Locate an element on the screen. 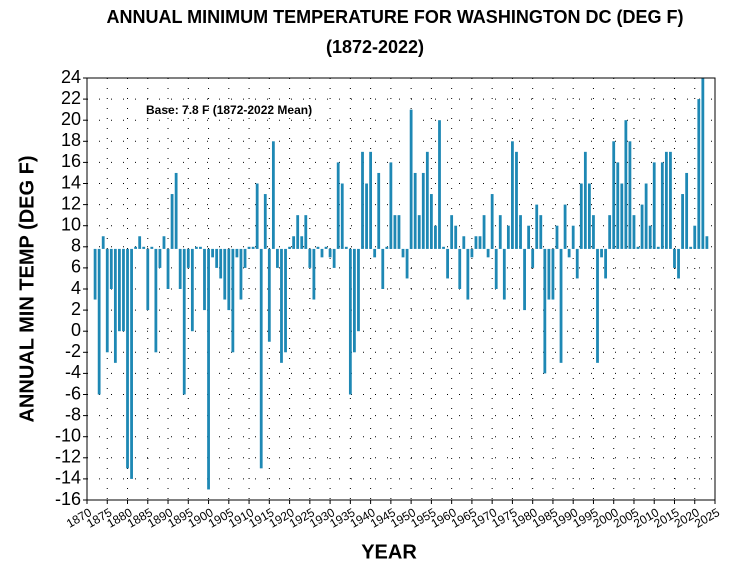 This screenshot has height=570, width=740. y-tick-label: -16 is located at coordinates (68, 499).